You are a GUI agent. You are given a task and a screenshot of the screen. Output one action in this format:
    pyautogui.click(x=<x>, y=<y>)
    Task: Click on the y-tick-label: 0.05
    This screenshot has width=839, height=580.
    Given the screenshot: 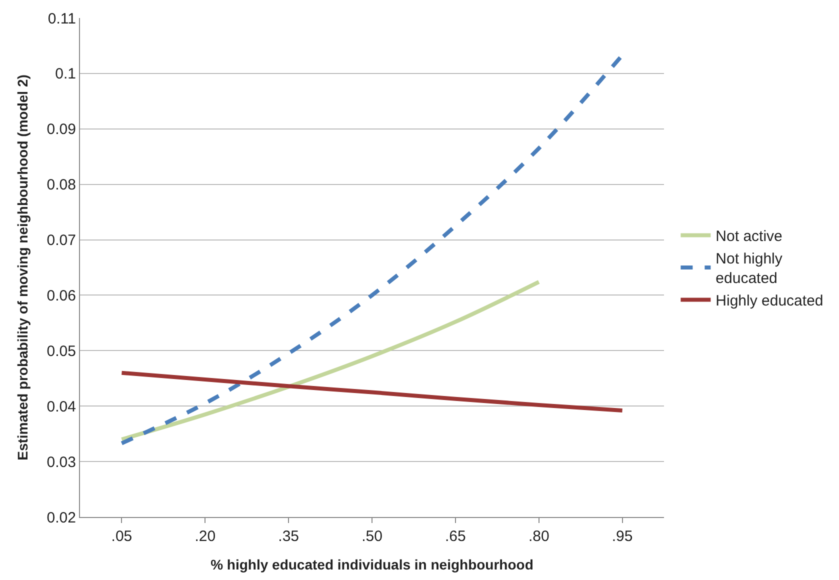 What is the action you would take?
    pyautogui.click(x=61, y=351)
    